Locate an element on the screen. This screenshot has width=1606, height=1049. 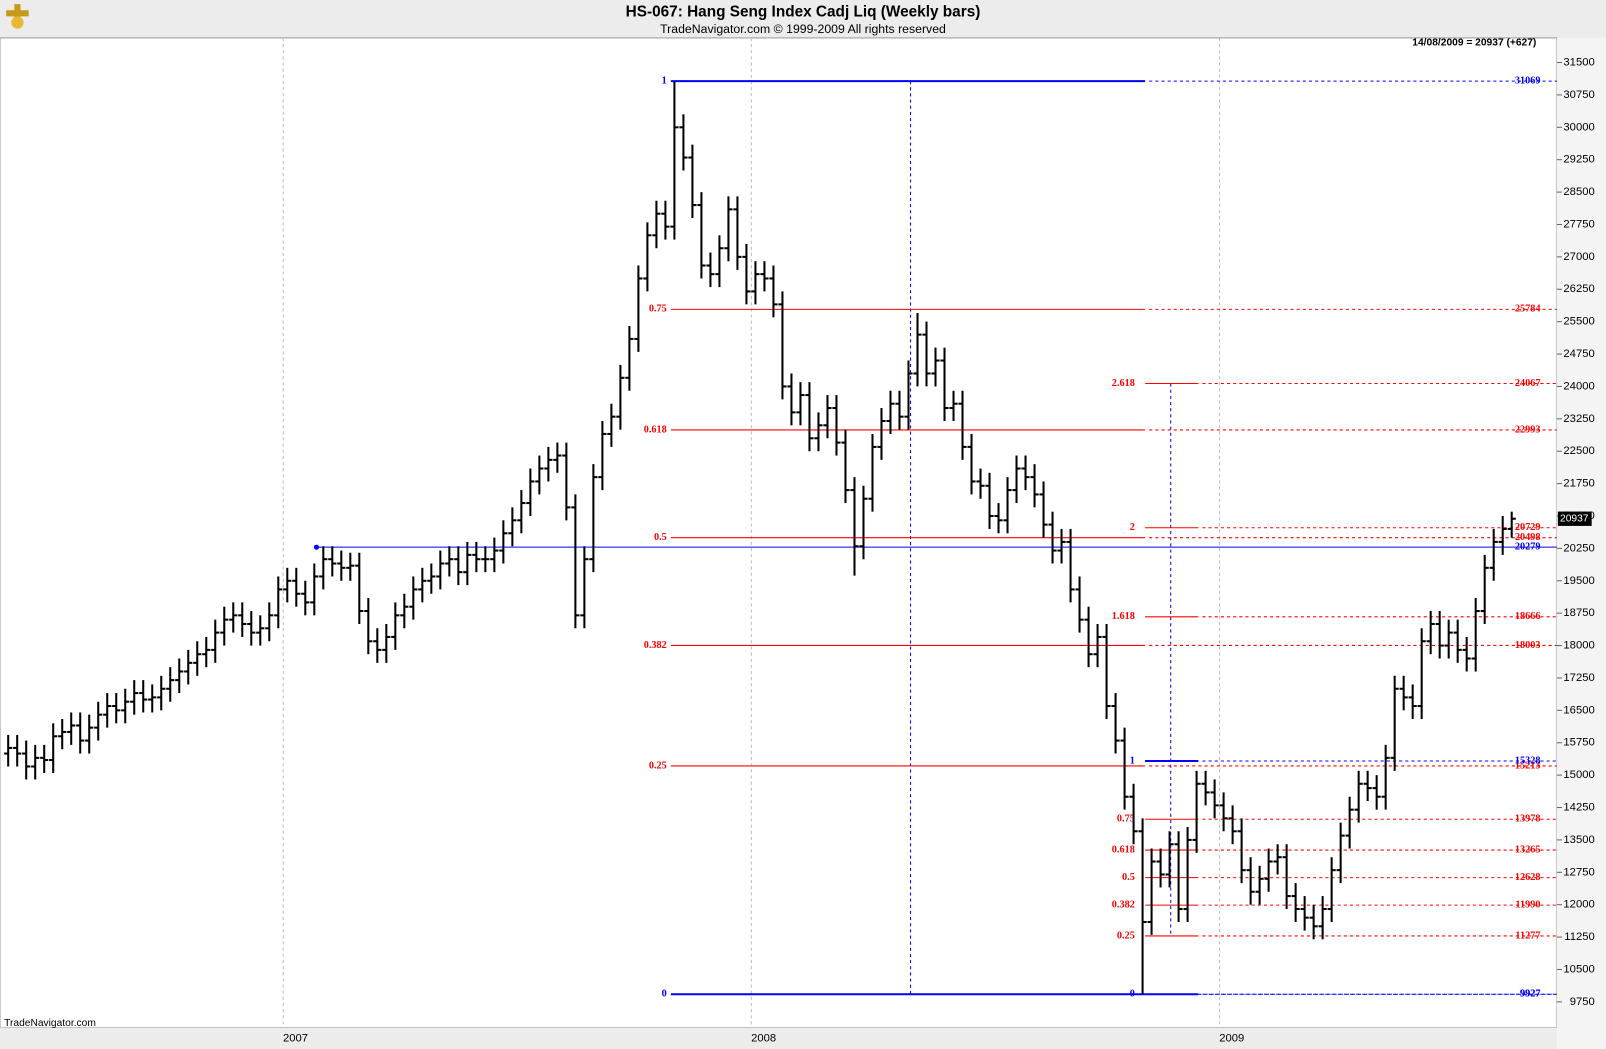
fib-value-label: 24067 is located at coordinates (1528, 383).